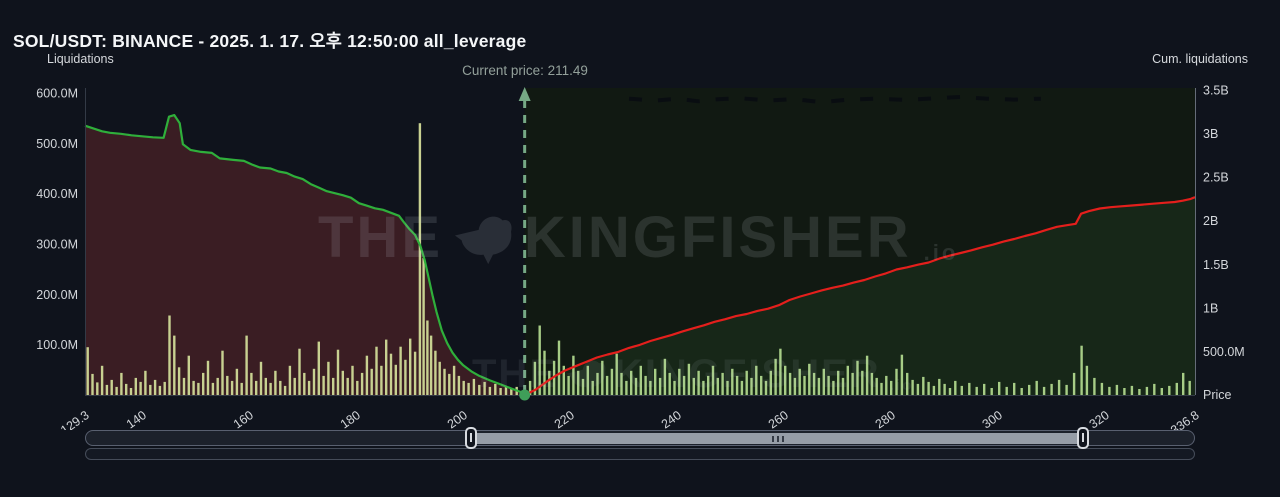  Describe the element at coordinates (778, 419) in the screenshot. I see `x-axis-tick-label: 260` at that location.